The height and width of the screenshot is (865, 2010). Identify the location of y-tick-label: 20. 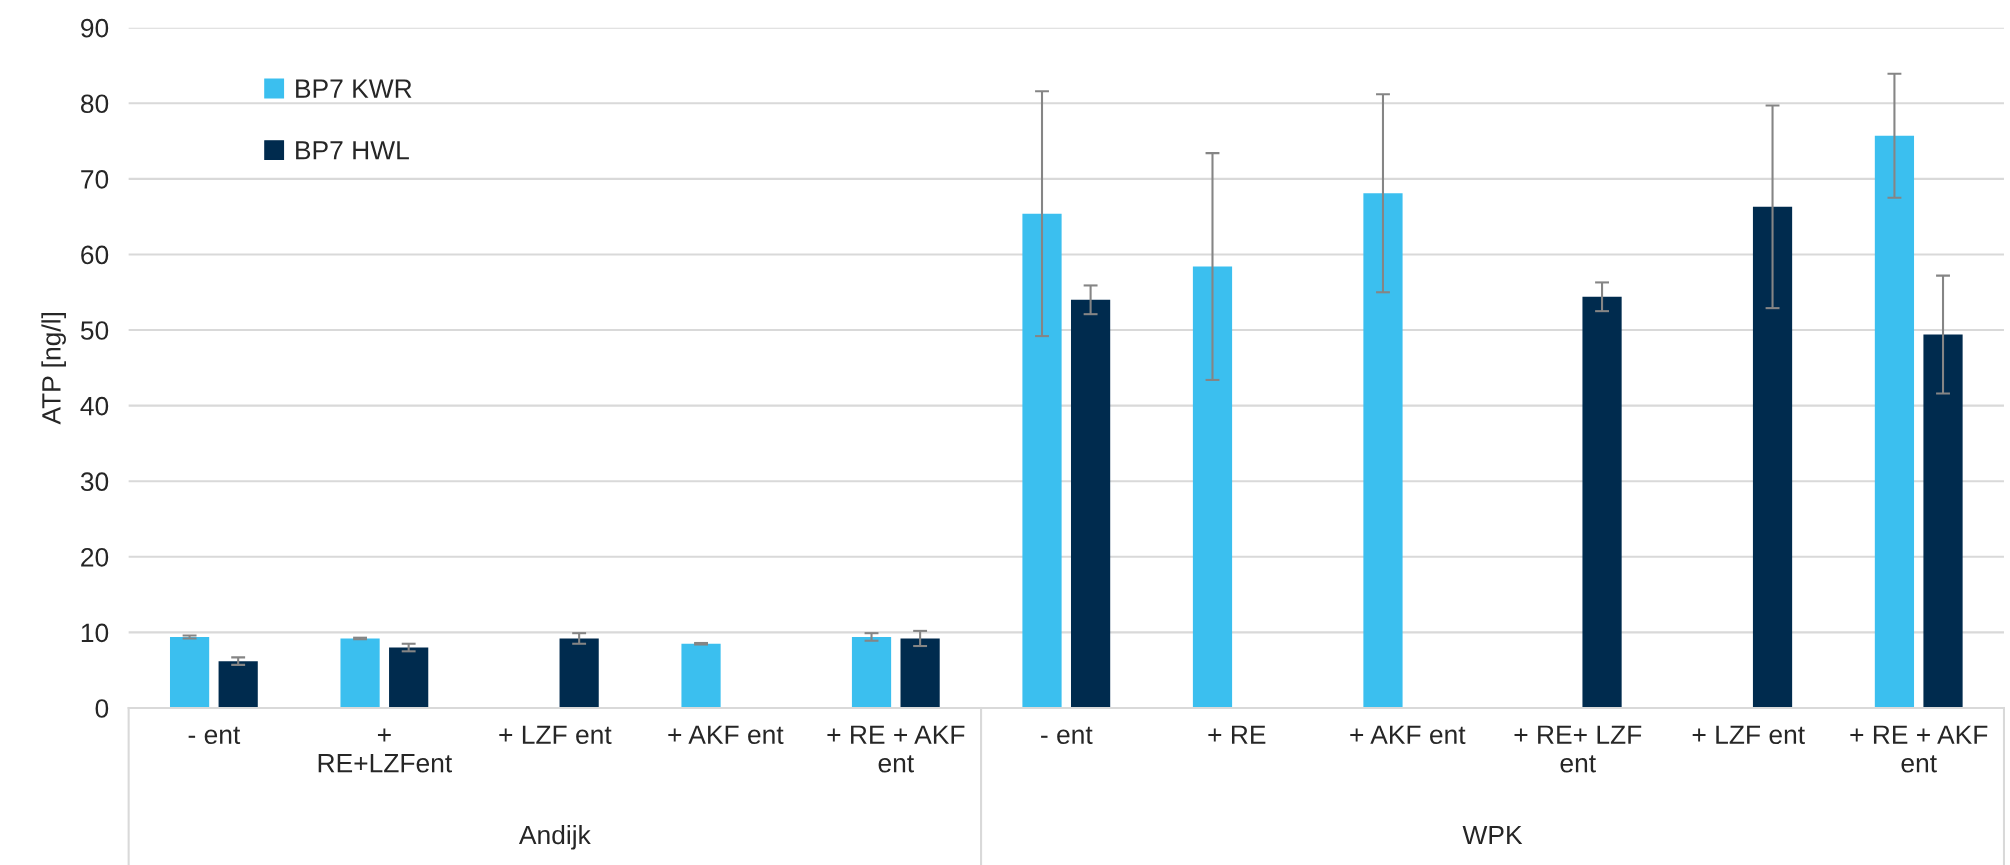
(95, 557).